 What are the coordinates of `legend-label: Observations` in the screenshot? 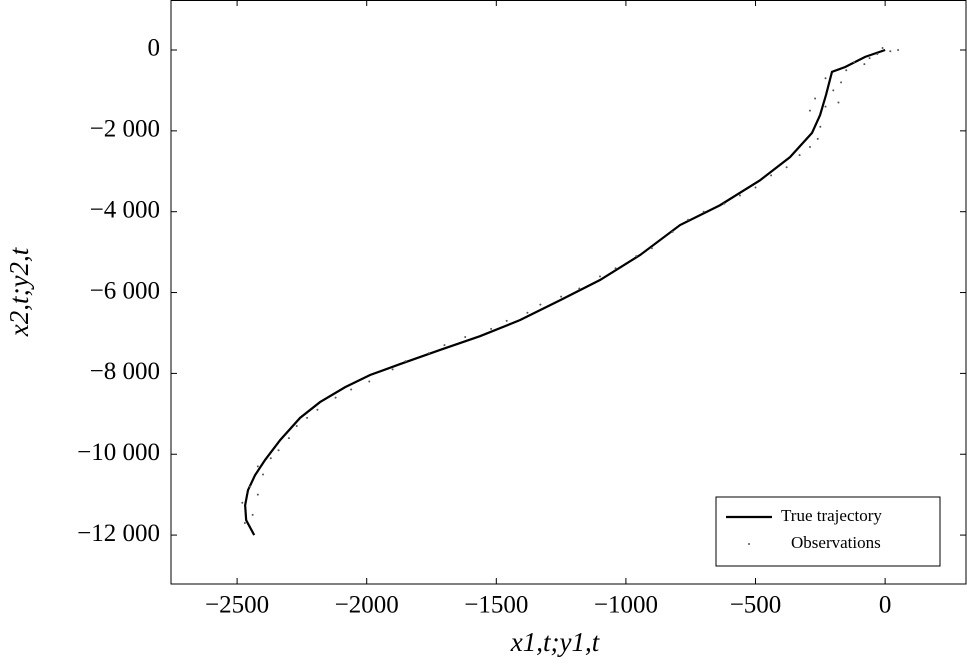 It's located at (836, 542).